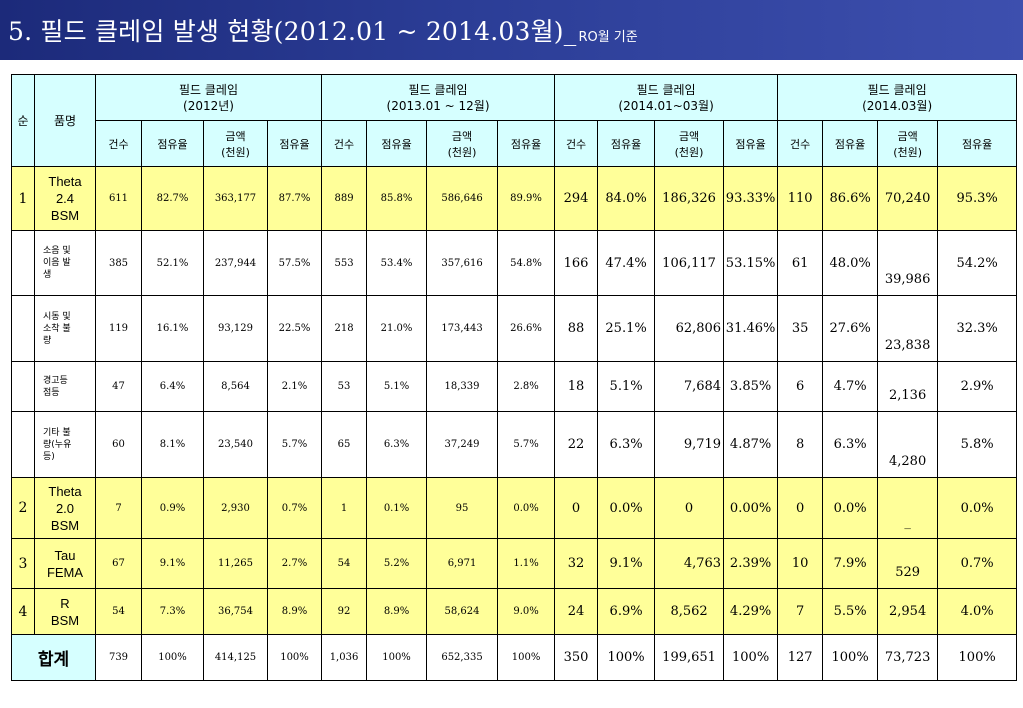 Image resolution: width=1023 pixels, height=708 pixels. I want to click on header-seq: 순, so click(23, 120).